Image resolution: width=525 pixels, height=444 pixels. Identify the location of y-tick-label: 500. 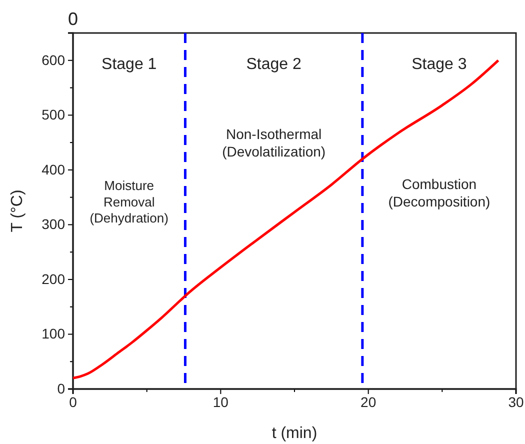
(54, 114).